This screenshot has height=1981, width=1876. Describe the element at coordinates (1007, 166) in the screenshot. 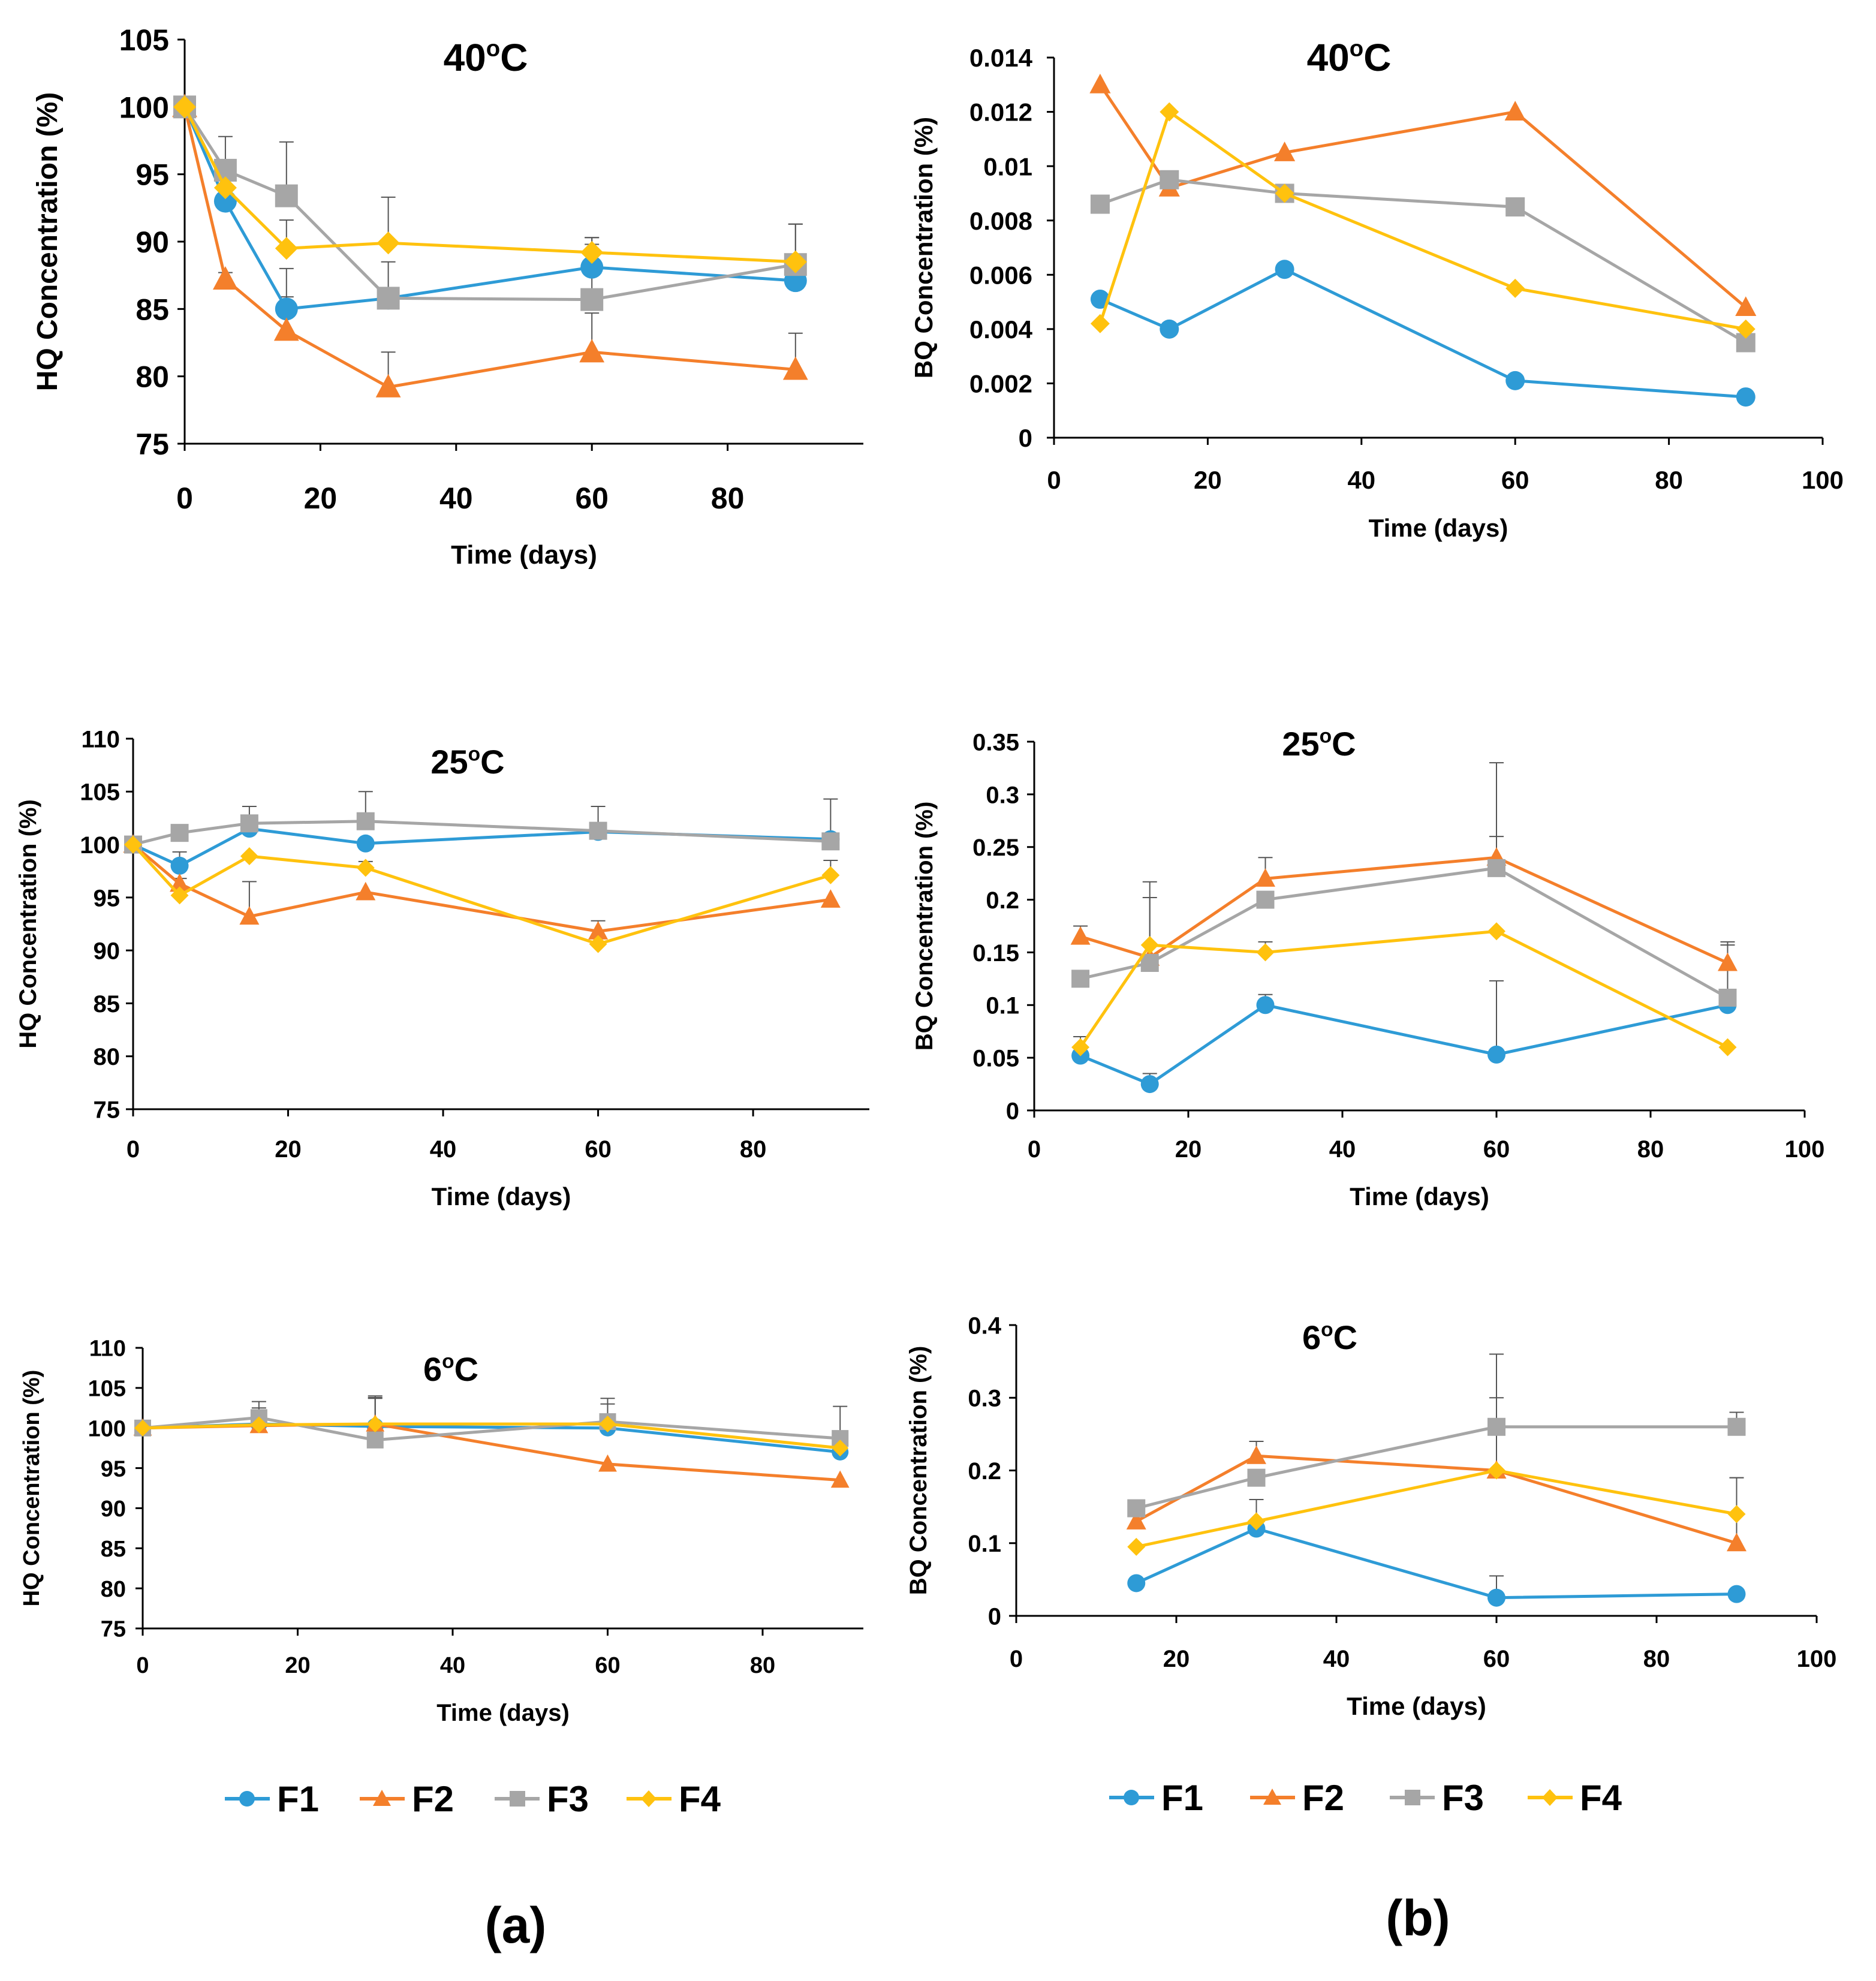

I see `y-tick-label: 0.01` at that location.